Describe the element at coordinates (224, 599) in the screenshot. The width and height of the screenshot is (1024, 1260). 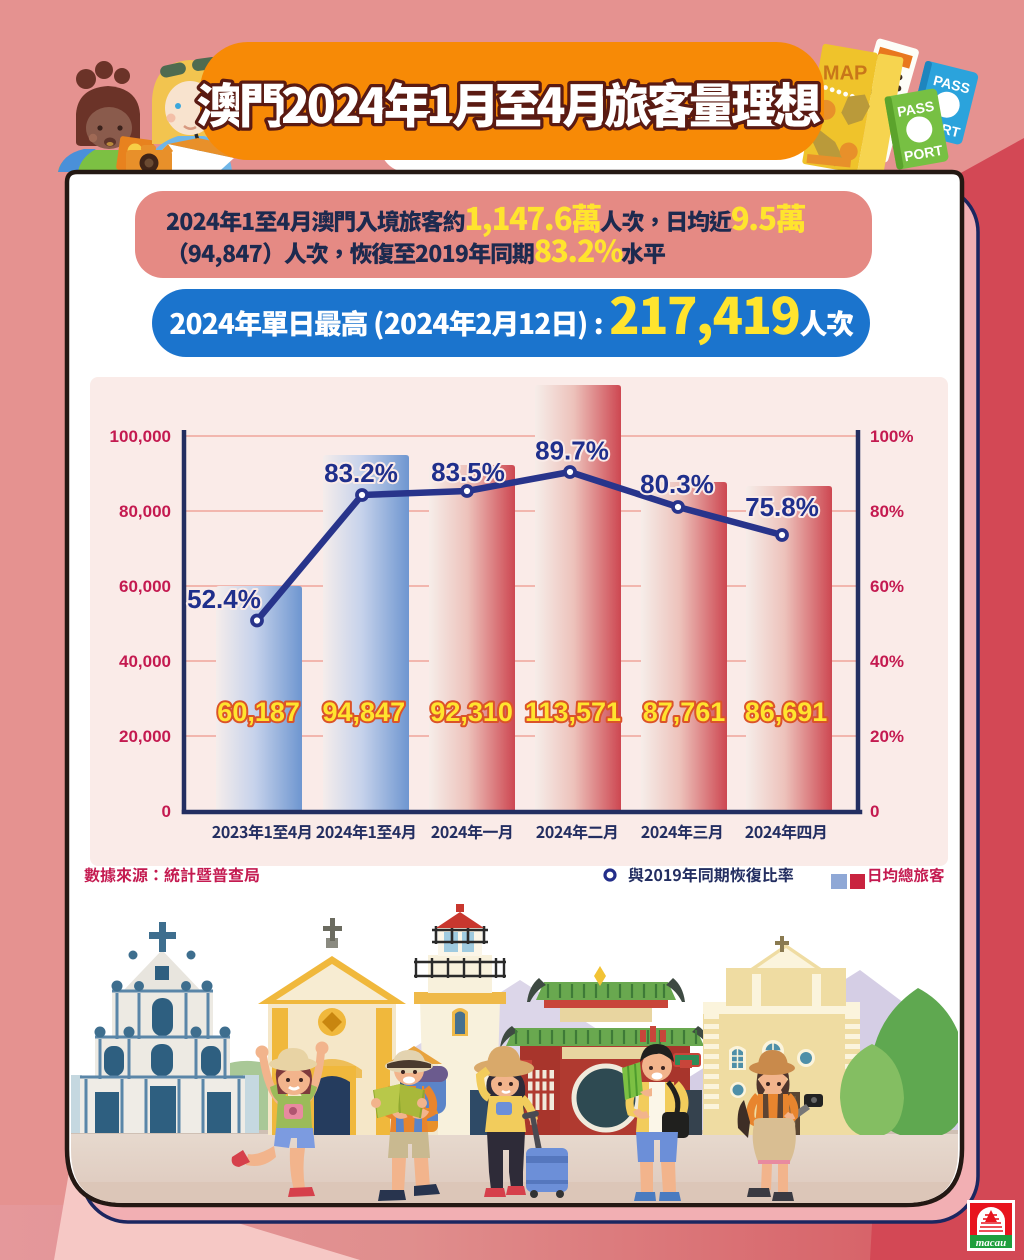
I see `svg-text: 52.4%` at that location.